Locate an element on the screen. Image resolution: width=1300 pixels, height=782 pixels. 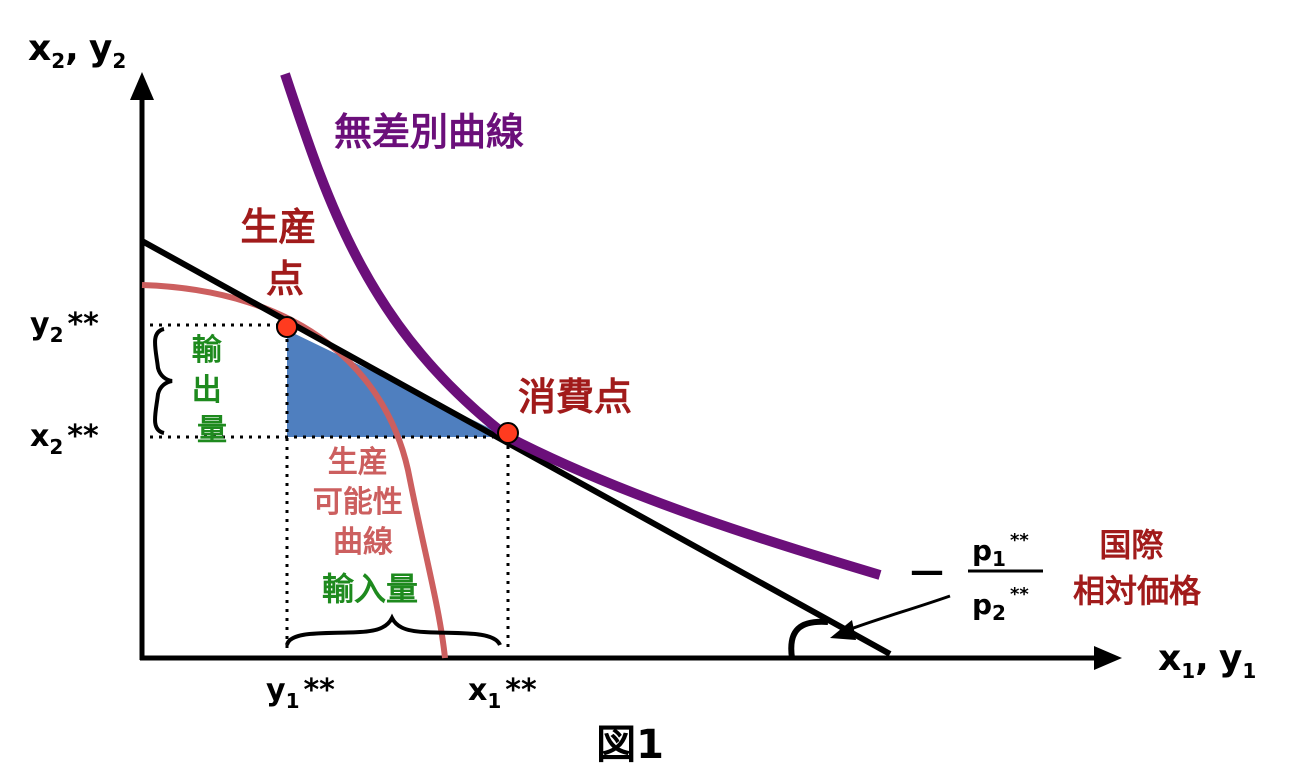
x-axis-arrowhead is located at coordinates (1108, 658).